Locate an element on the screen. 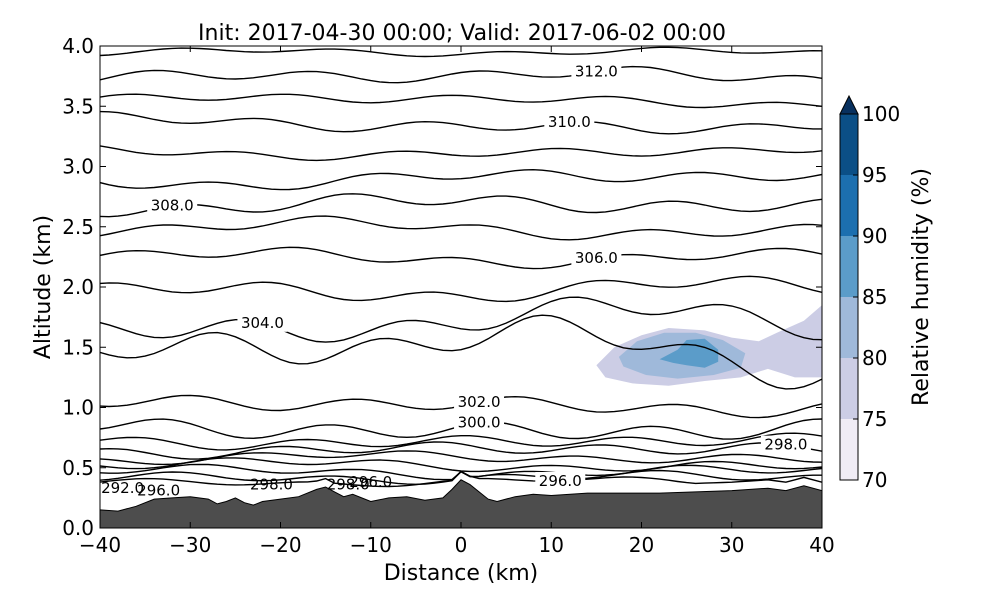 This screenshot has height=604, width=1000. contour-label-13: 300.0 is located at coordinates (479, 423).